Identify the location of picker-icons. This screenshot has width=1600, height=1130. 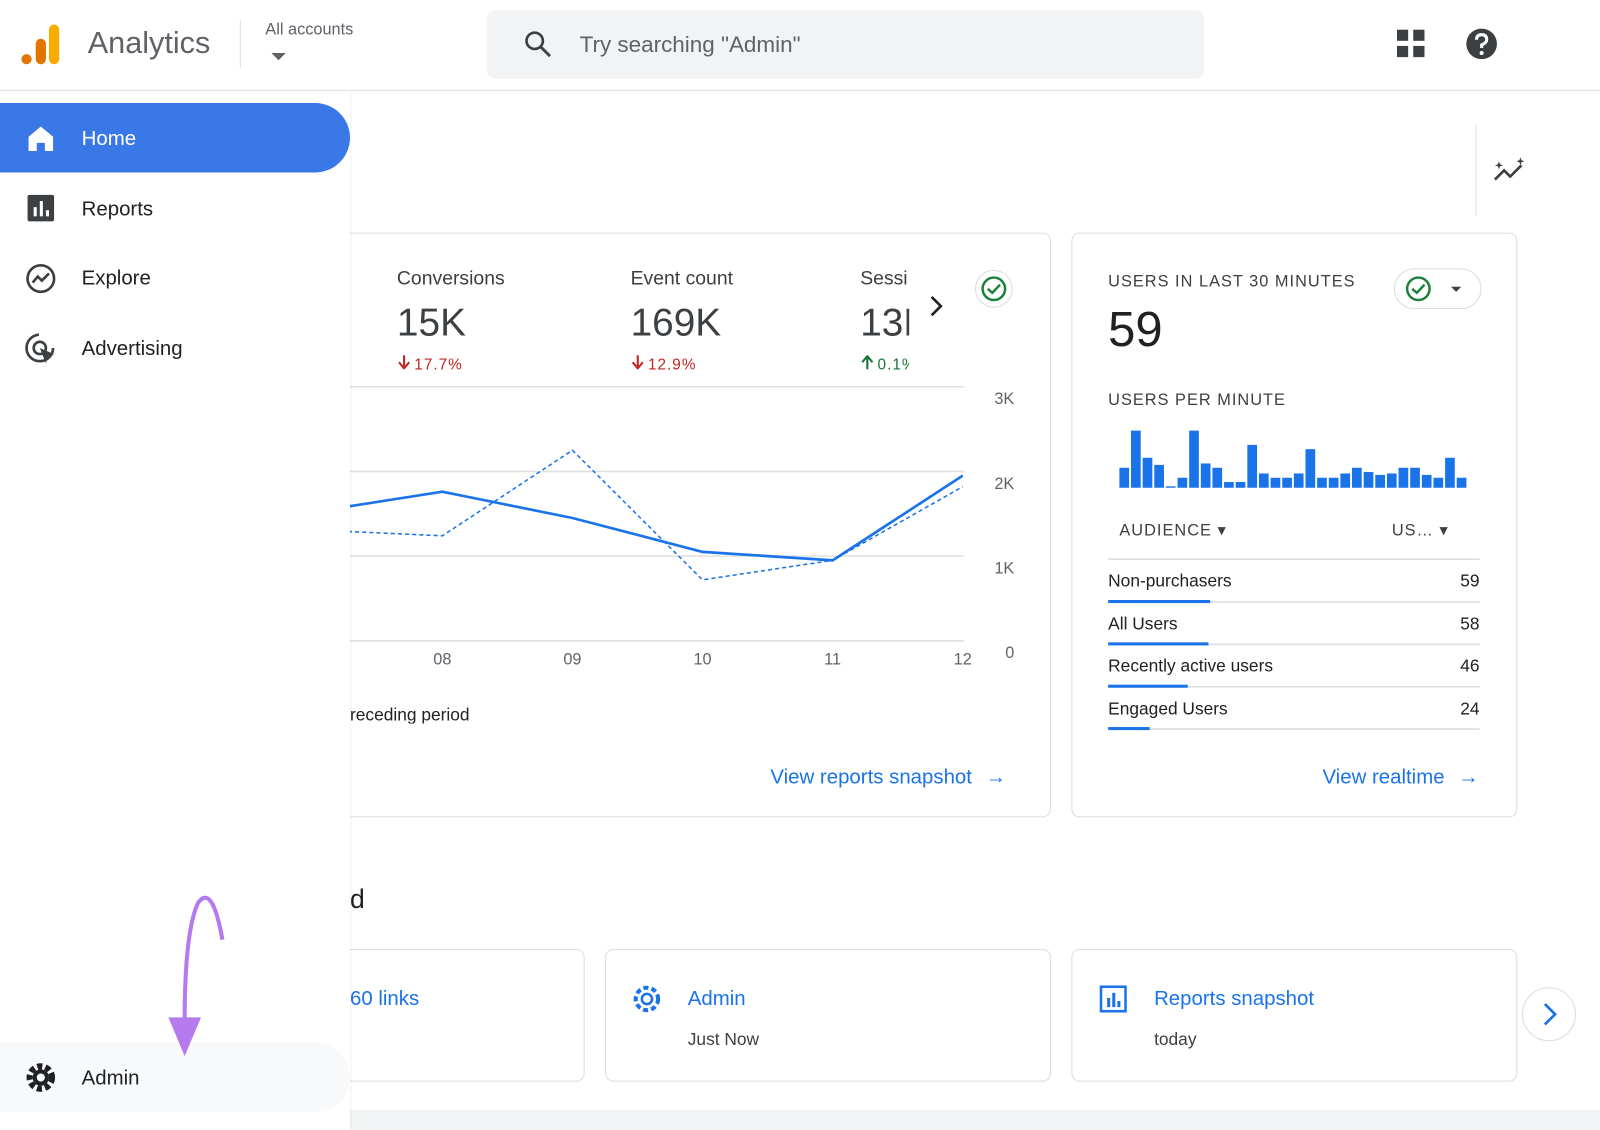
(1438, 288).